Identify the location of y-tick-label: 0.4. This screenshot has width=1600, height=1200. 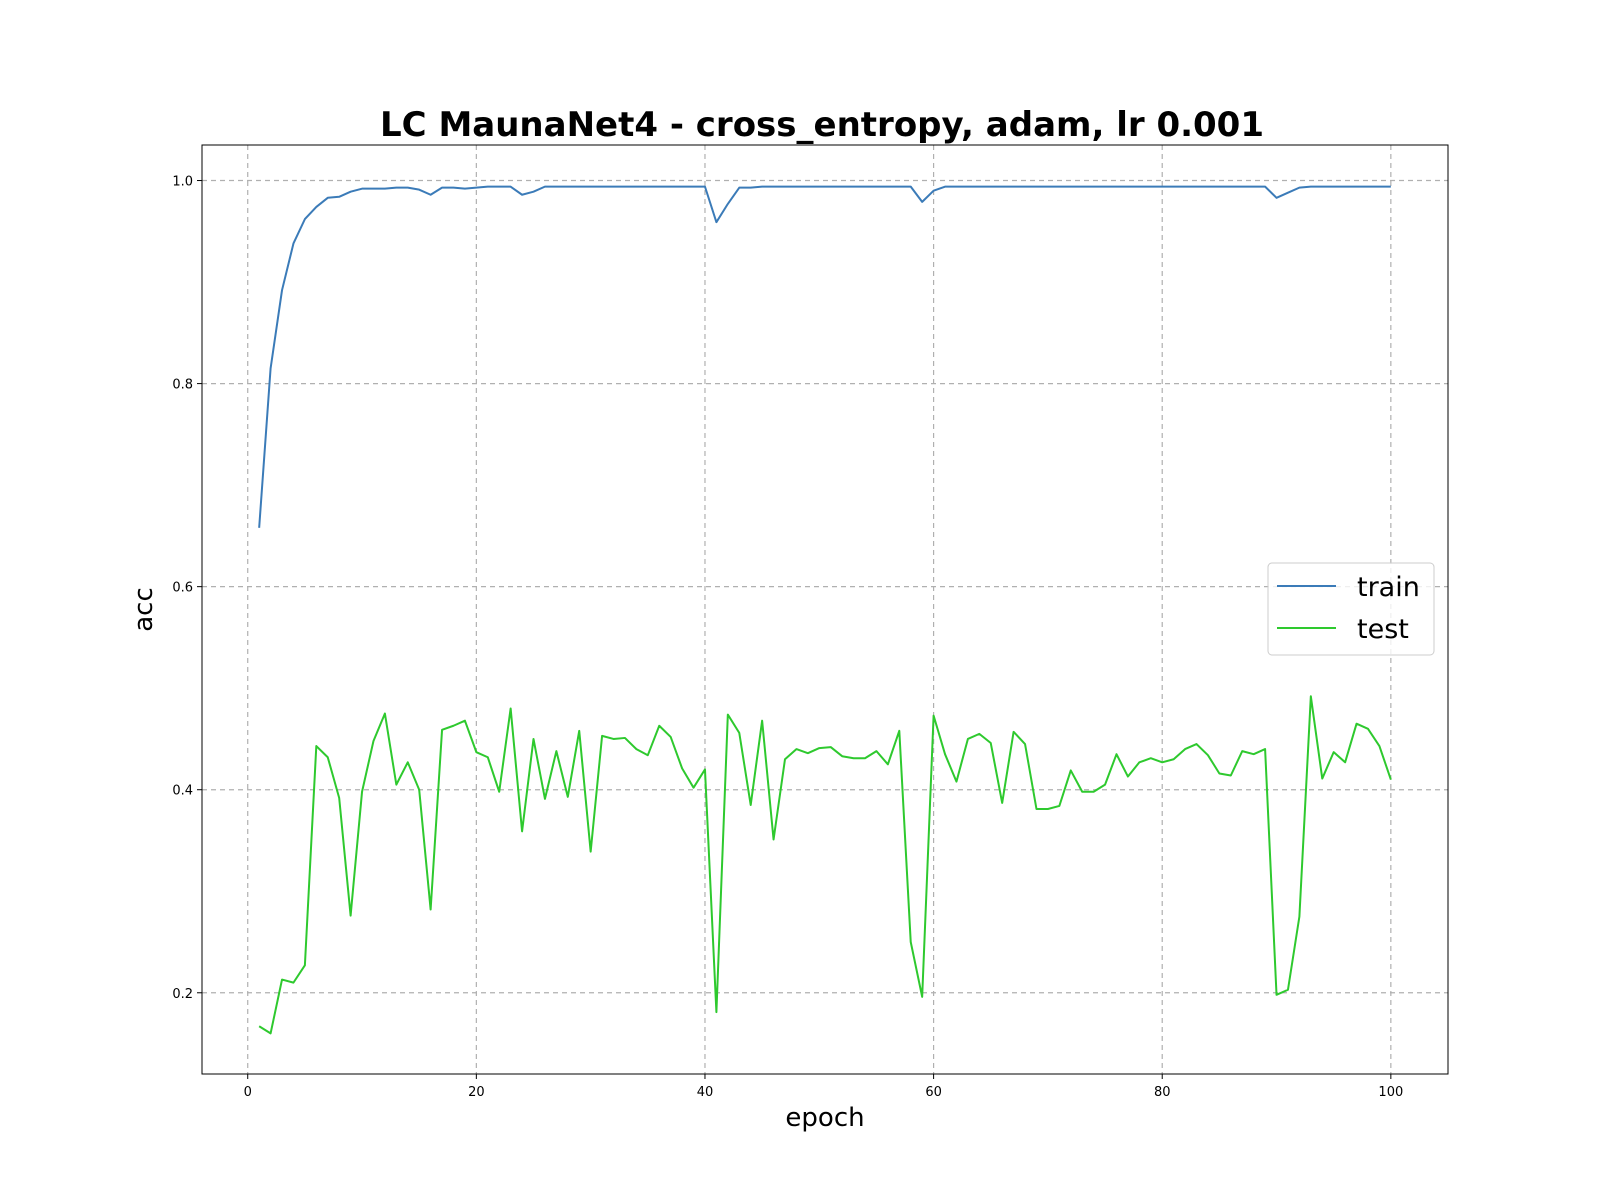
(182, 791).